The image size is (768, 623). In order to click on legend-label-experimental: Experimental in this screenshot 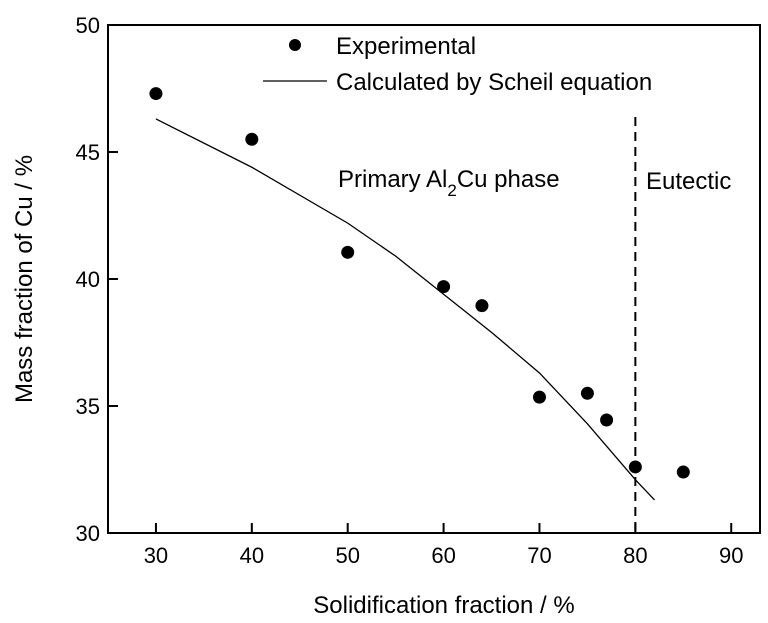, I will do `click(406, 46)`.